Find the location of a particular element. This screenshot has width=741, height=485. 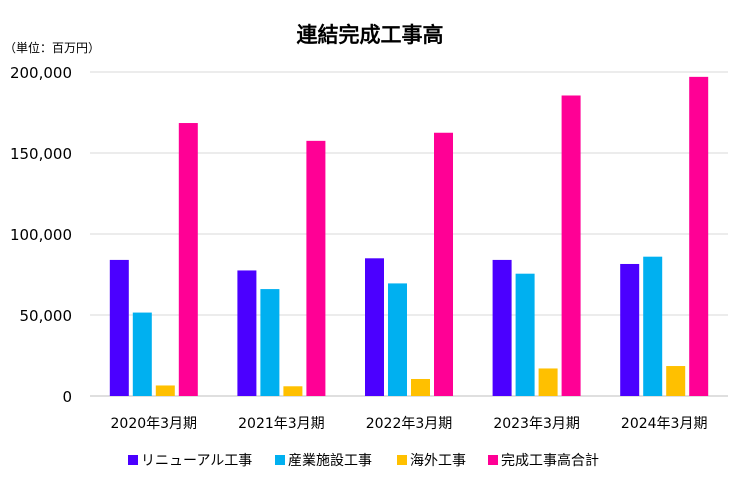

legend: リニューアル工事 産業施設工事 海外工事 完成工事高合計 is located at coordinates (363, 460).